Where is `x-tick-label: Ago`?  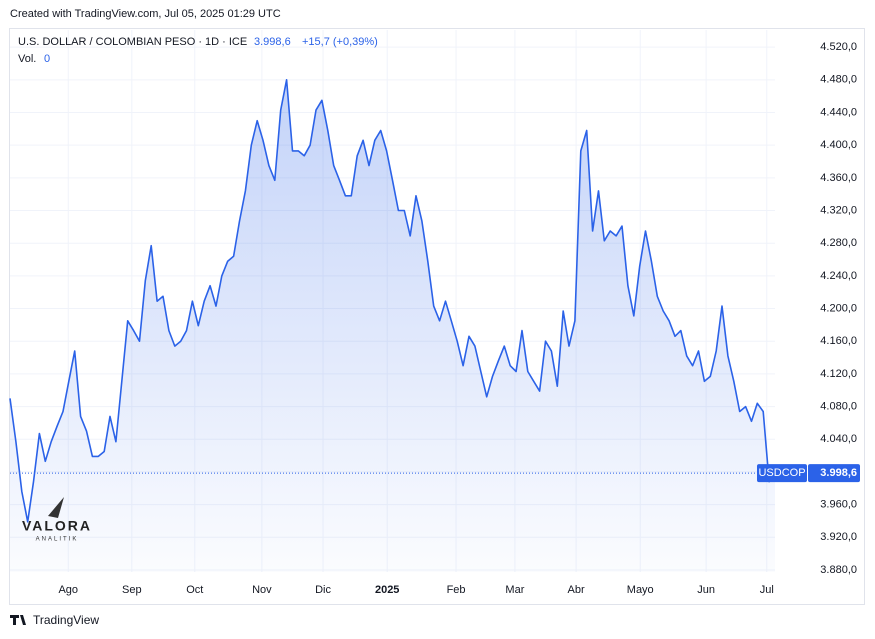 x-tick-label: Ago is located at coordinates (68, 590).